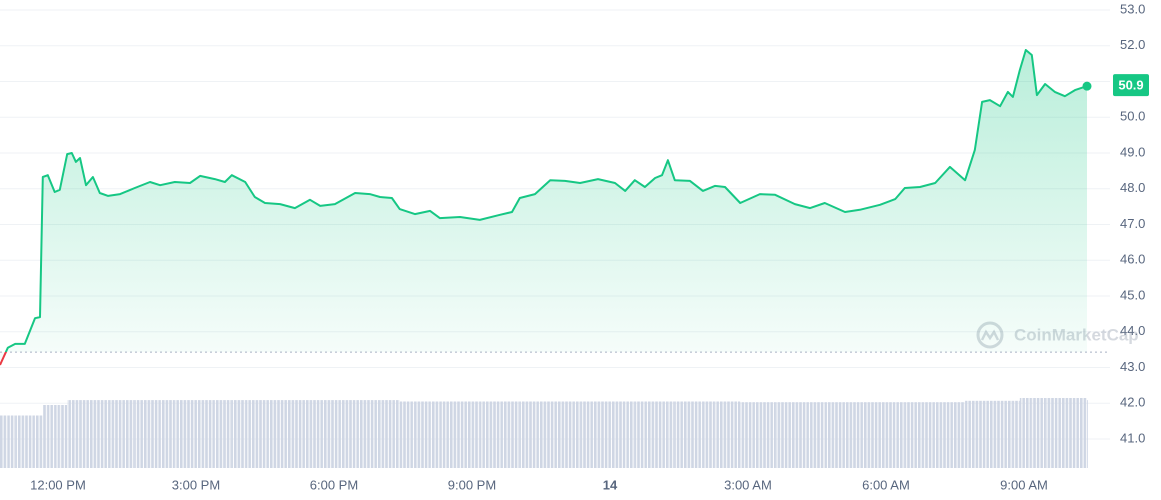 This screenshot has width=1161, height=500. What do you see at coordinates (748, 484) in the screenshot?
I see `x-tick-label: 3:00 AM` at bounding box center [748, 484].